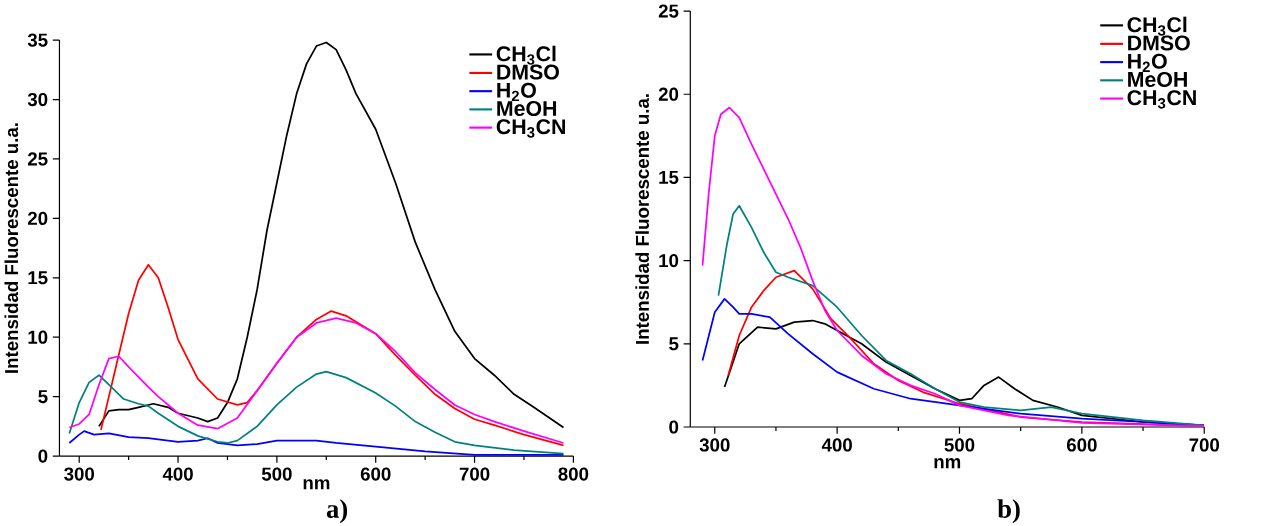 Image resolution: width=1288 pixels, height=526 pixels. What do you see at coordinates (37, 100) in the screenshot?
I see `y-tick-label: 30` at bounding box center [37, 100].